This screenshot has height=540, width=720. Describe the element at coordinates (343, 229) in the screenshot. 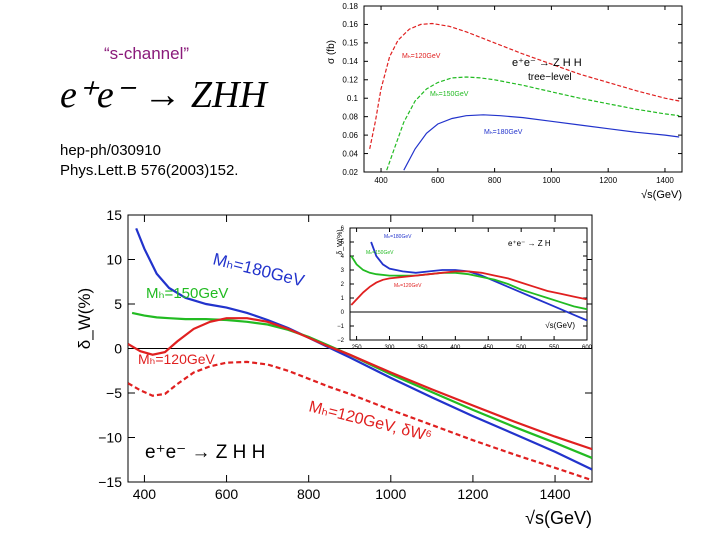

I see `y-tick-label: 6` at that location.